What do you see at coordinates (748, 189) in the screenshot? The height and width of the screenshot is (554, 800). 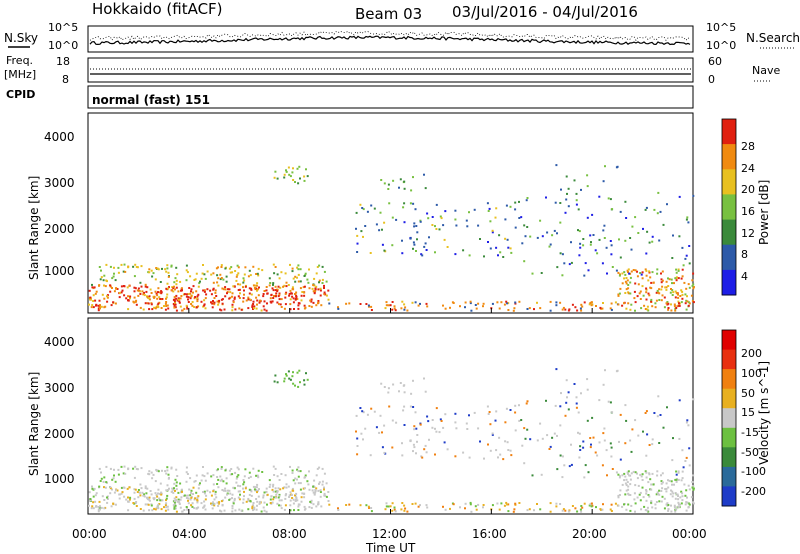 I see `power-cb-tick-20: 20` at bounding box center [748, 189].